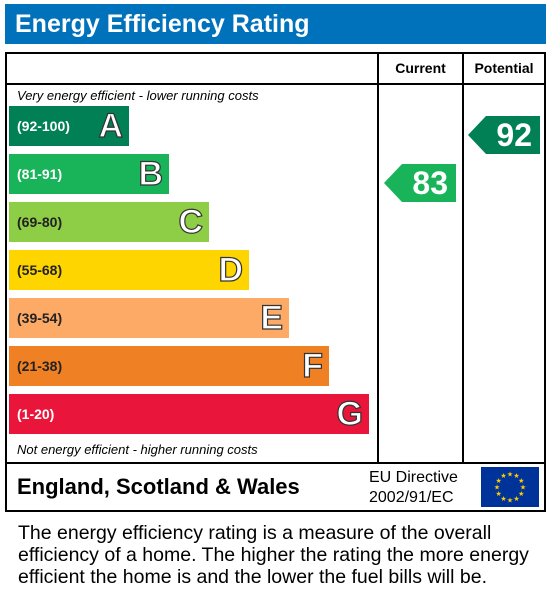  What do you see at coordinates (504, 135) in the screenshot?
I see `potential-rating-arrow: 92` at bounding box center [504, 135].